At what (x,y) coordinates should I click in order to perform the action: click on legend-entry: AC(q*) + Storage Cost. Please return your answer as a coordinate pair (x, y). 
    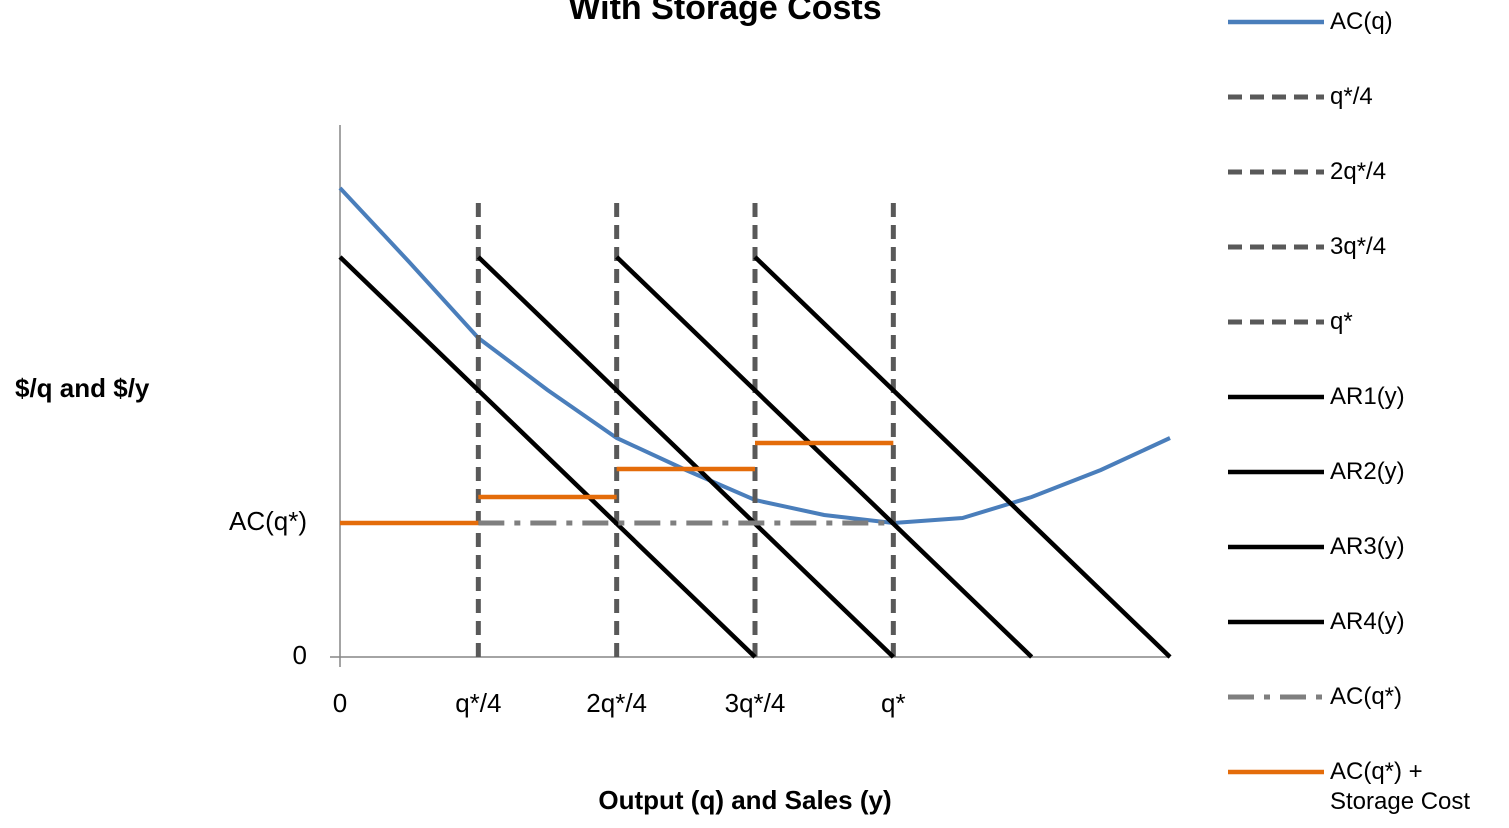
    Looking at the image, I should click on (1367, 787).